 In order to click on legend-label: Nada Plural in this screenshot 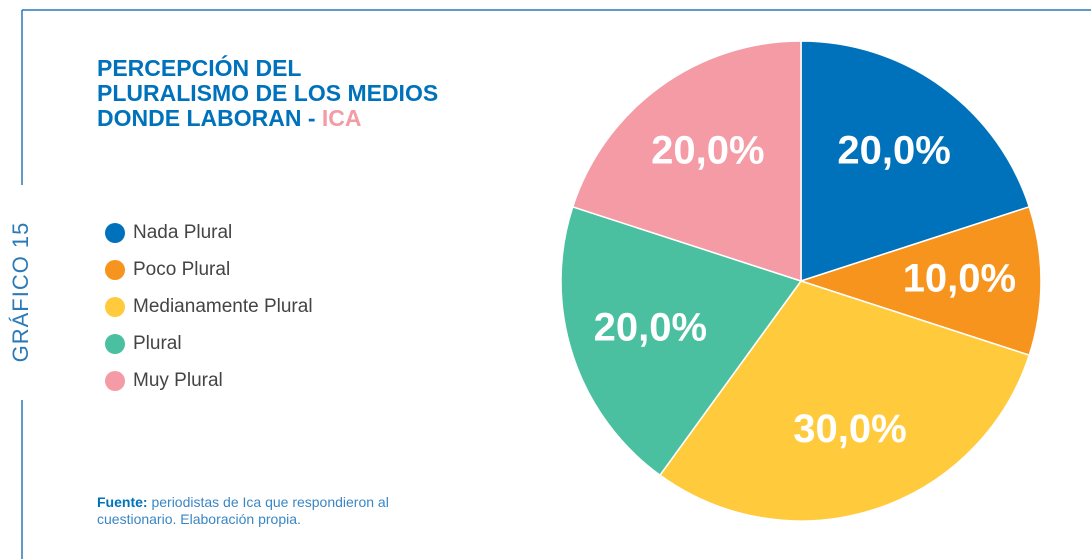, I will do `click(182, 232)`.